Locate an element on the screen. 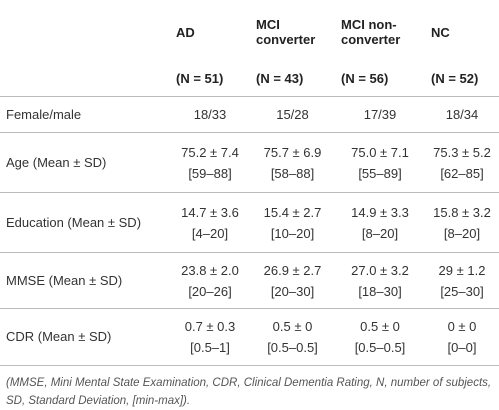 The height and width of the screenshot is (410, 499). table-cell: 27.0 ± 3.2 [18–30] is located at coordinates (380, 280).